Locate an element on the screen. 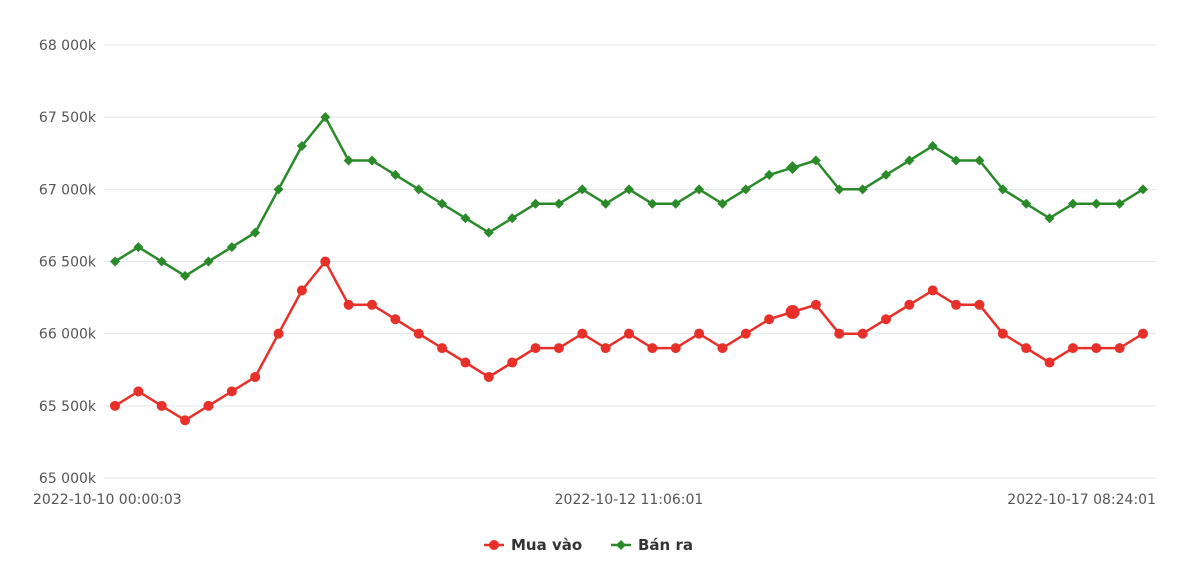 The width and height of the screenshot is (1200, 588). legend-item-ban-ra: Bán ra is located at coordinates (652, 545).